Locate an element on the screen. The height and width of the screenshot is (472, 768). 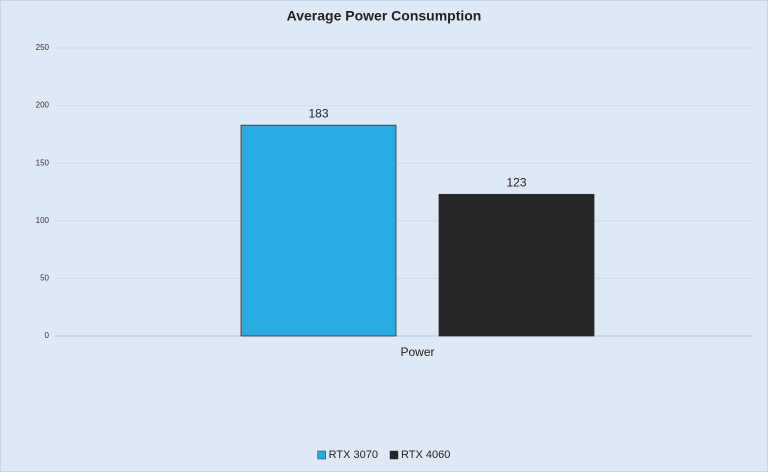
chart-title: Average Power Consumption is located at coordinates (384, 16).